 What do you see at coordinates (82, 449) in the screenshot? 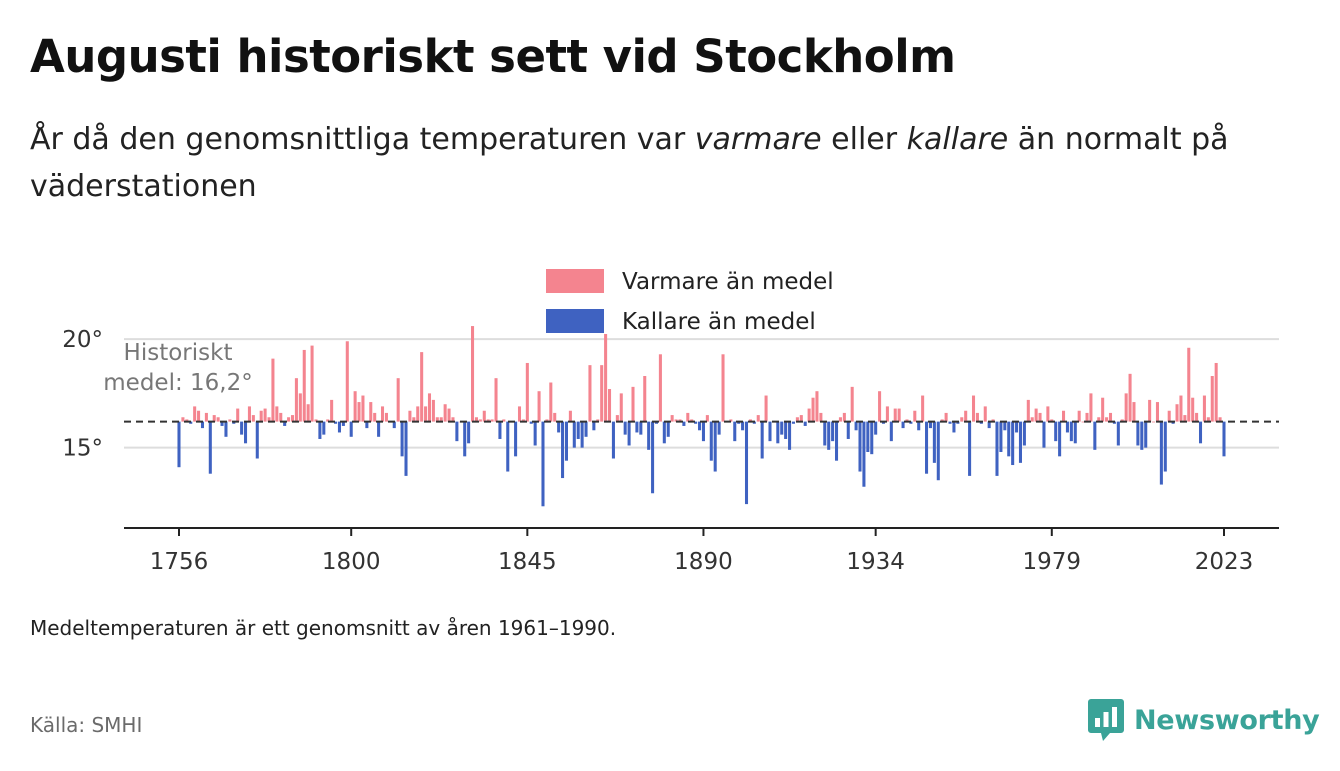
I see `y-tick-label: 15°` at bounding box center [82, 449].